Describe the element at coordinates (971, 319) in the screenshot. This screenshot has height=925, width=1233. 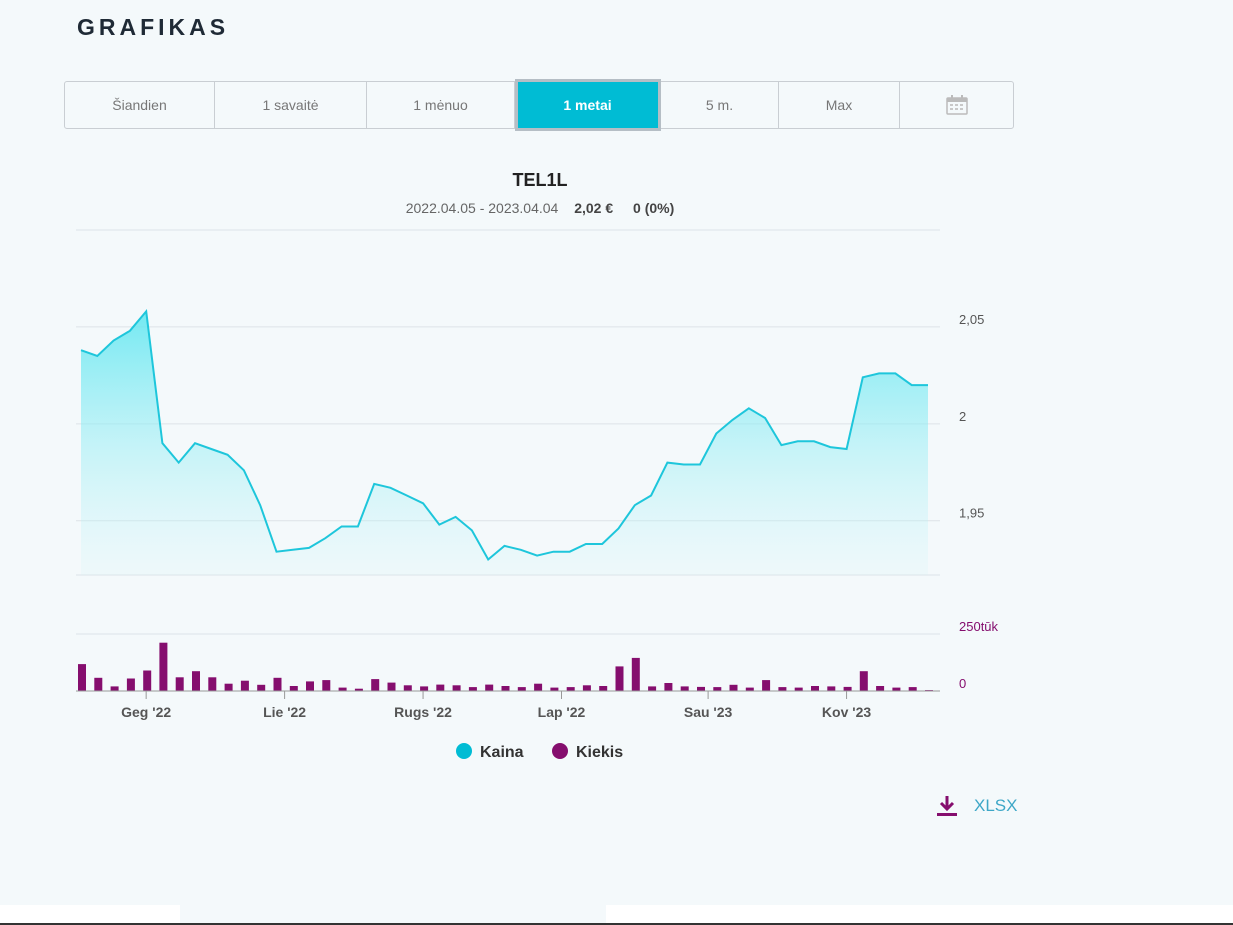
I see `price-tick-label: 2,05` at that location.